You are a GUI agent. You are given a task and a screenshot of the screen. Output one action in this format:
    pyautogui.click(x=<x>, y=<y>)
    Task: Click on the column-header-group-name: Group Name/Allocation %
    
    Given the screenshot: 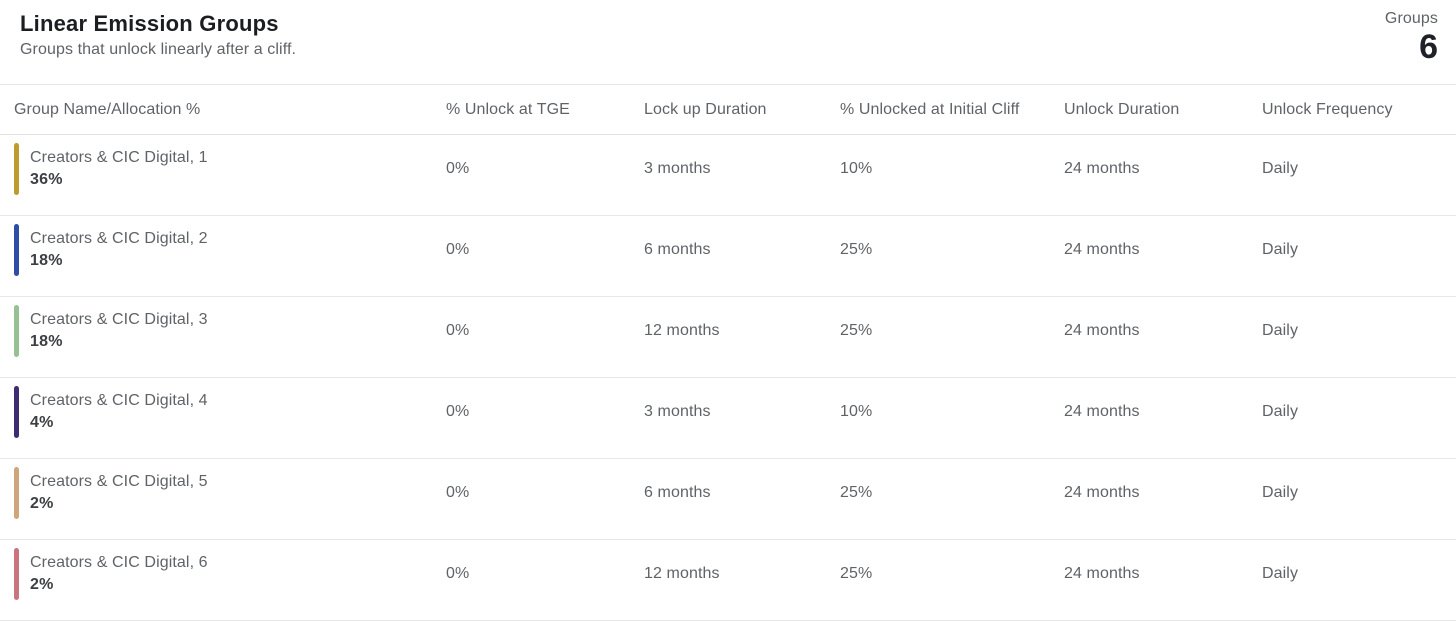 What is the action you would take?
    pyautogui.click(x=107, y=109)
    